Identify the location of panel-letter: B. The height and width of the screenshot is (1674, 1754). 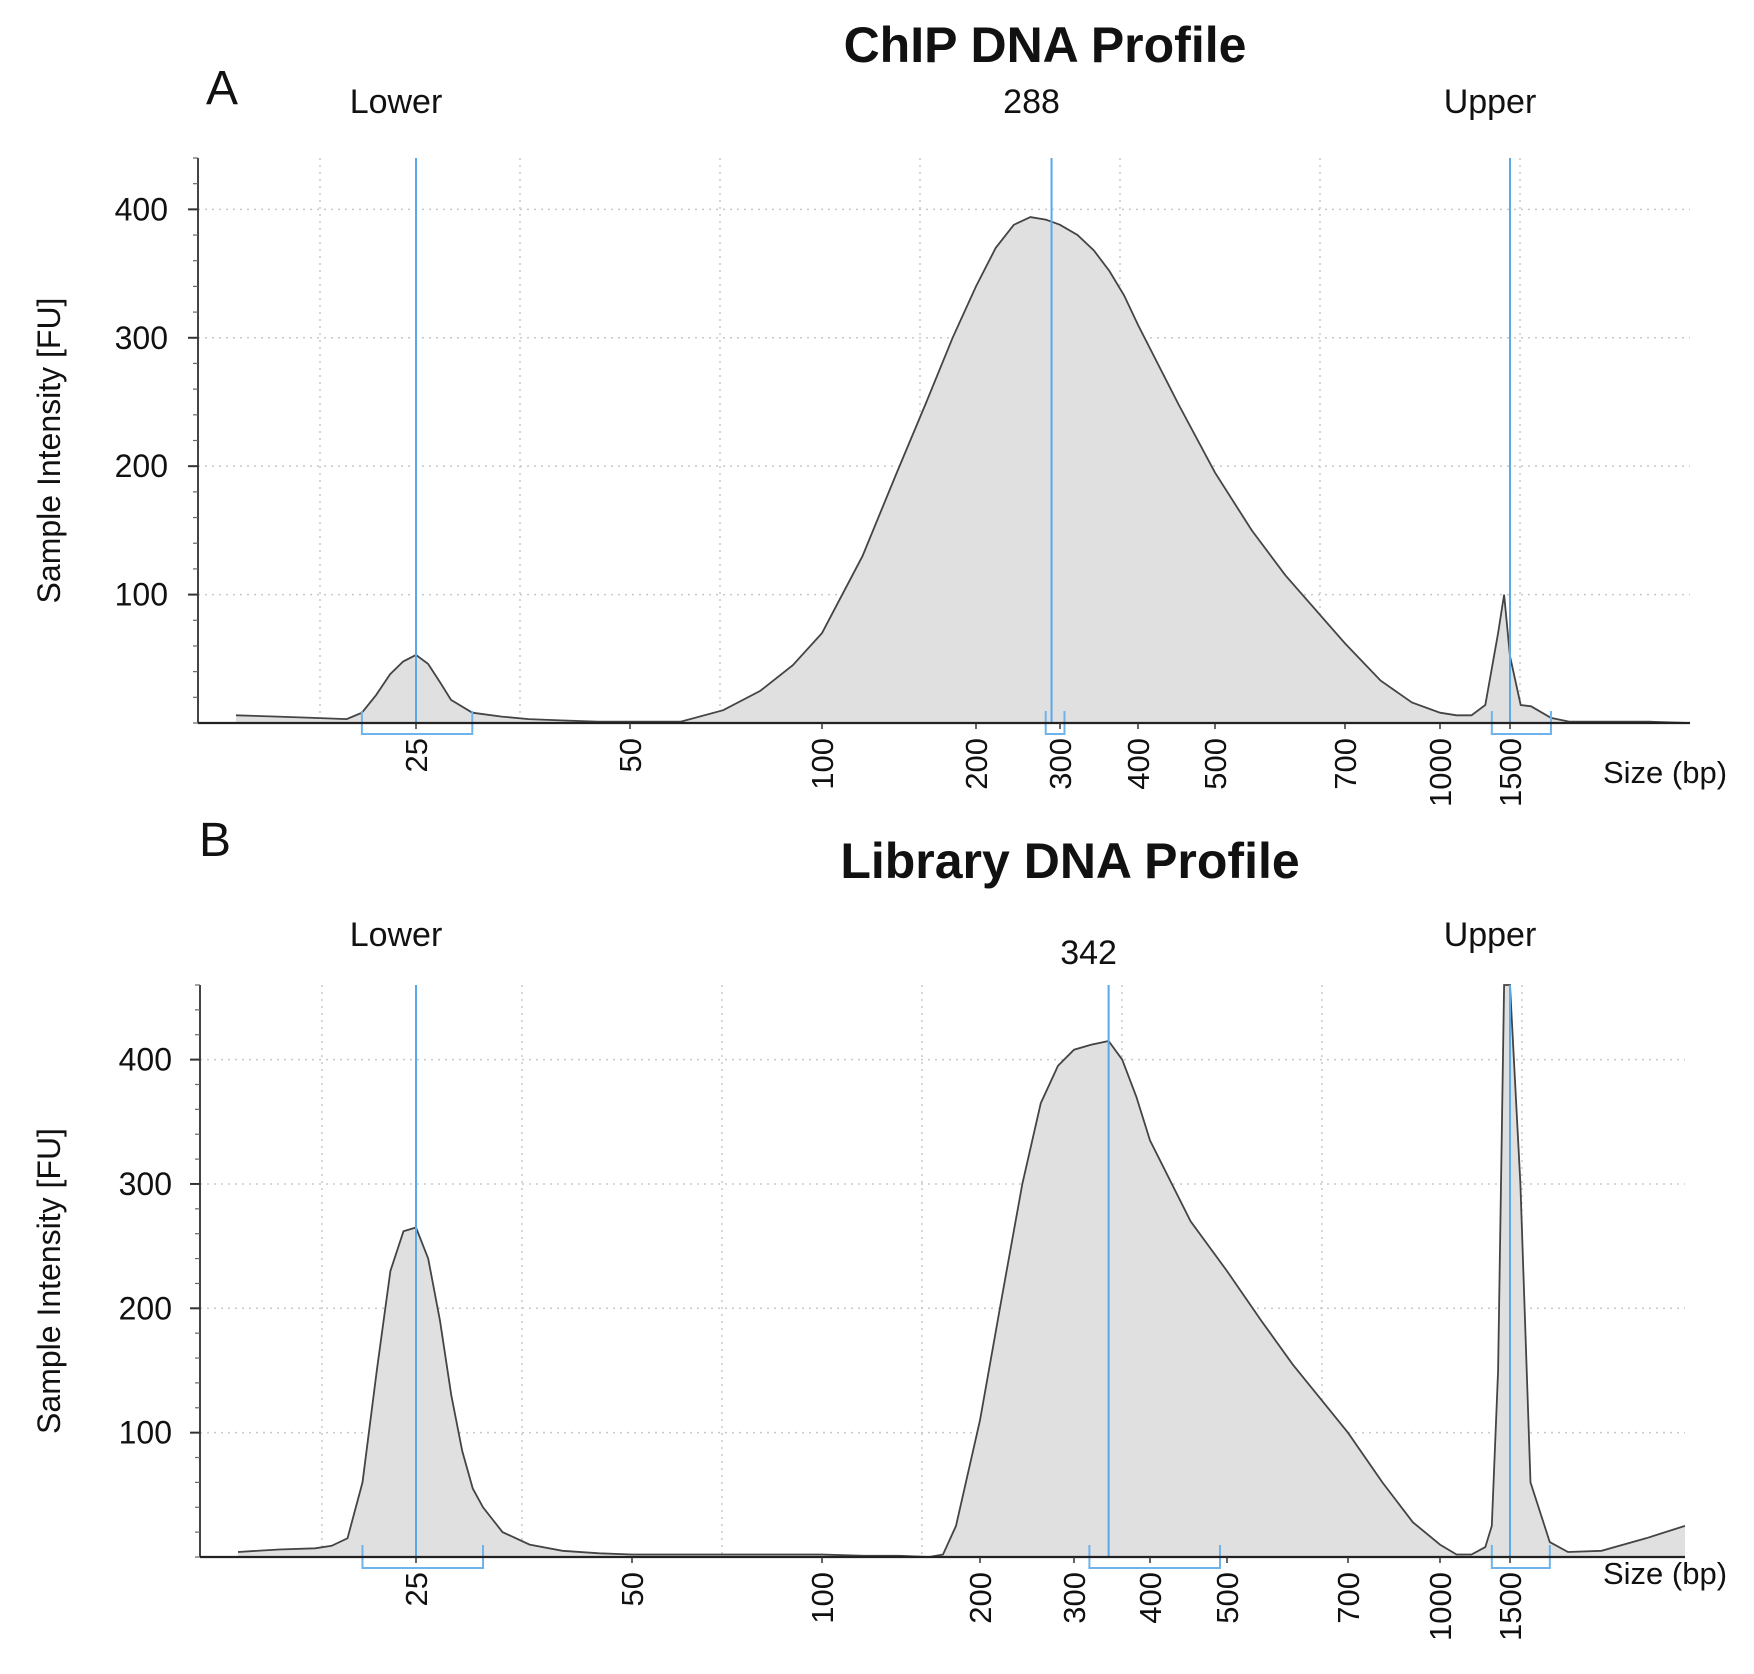
(215, 840).